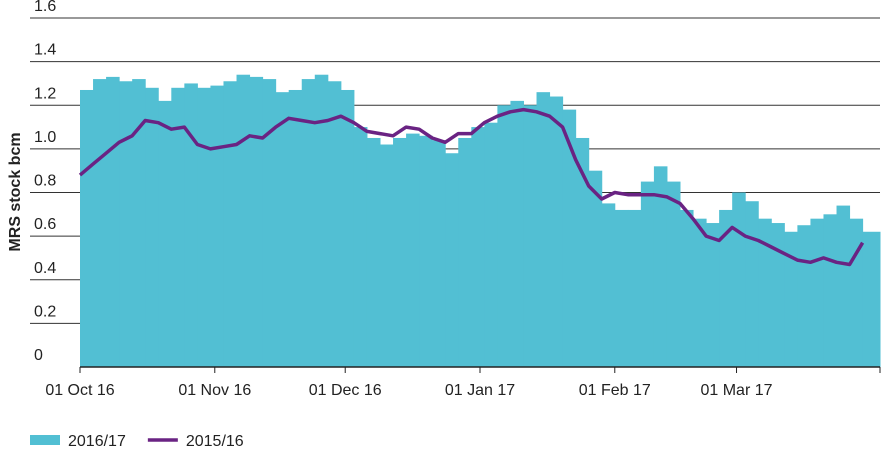  Describe the element at coordinates (45, 440) in the screenshot. I see `legend-swatch` at that location.